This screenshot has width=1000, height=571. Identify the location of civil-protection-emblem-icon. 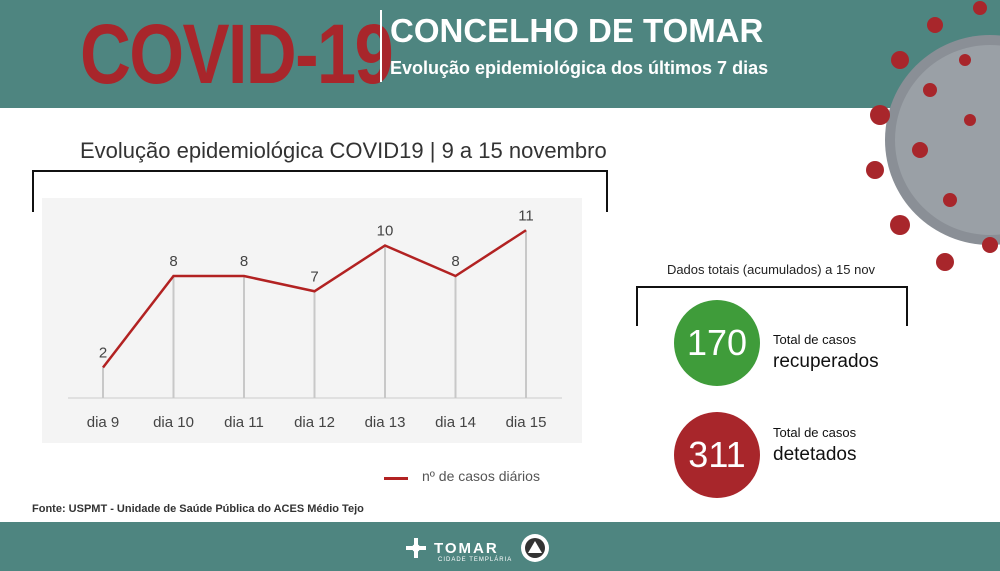
(535, 548).